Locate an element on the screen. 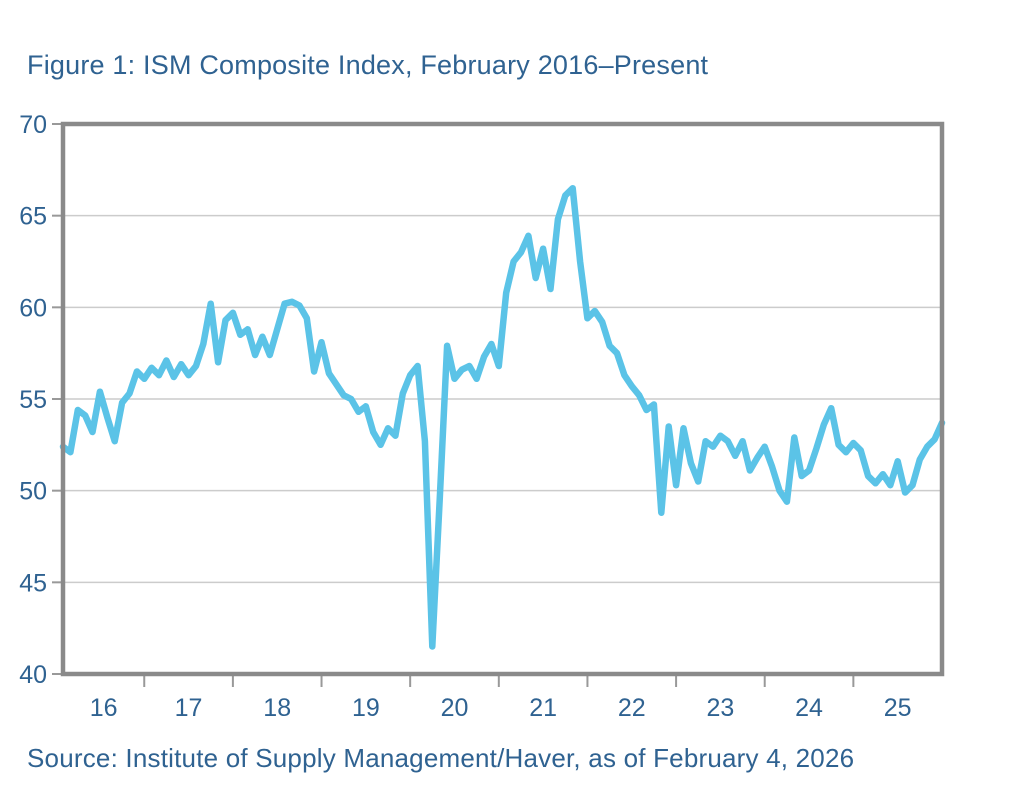 This screenshot has width=1024, height=799. y-axis-label: 45 is located at coordinates (33, 583).